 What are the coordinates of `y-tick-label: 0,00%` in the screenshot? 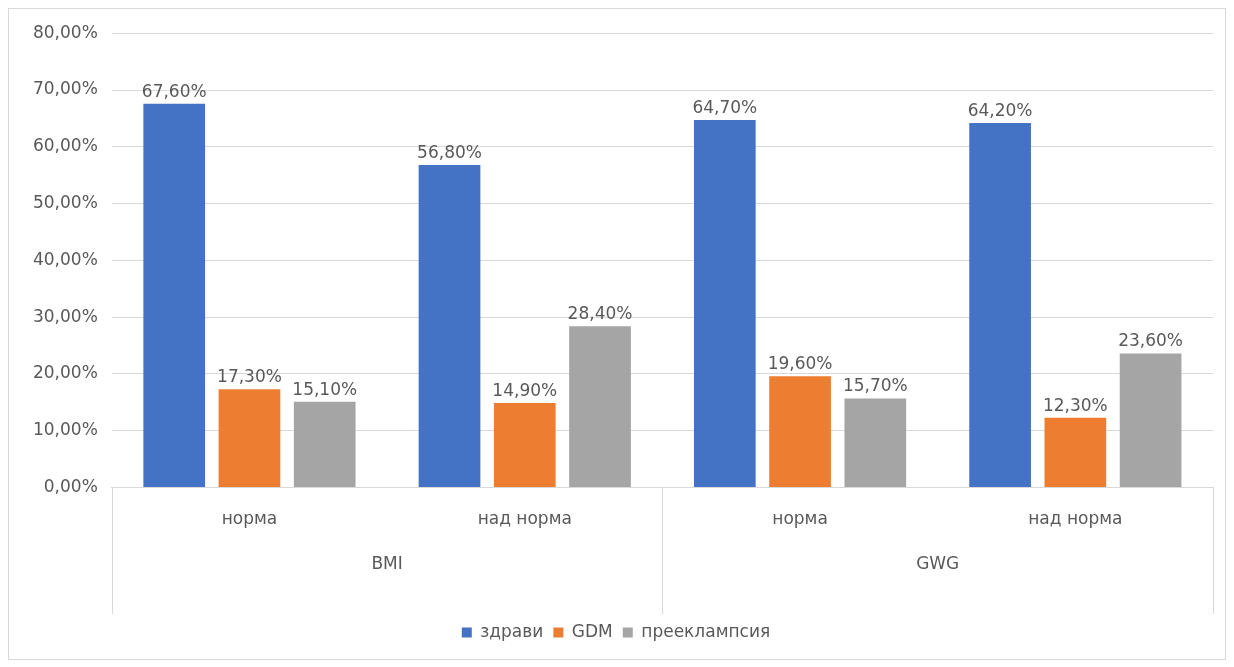 It's located at (70, 486).